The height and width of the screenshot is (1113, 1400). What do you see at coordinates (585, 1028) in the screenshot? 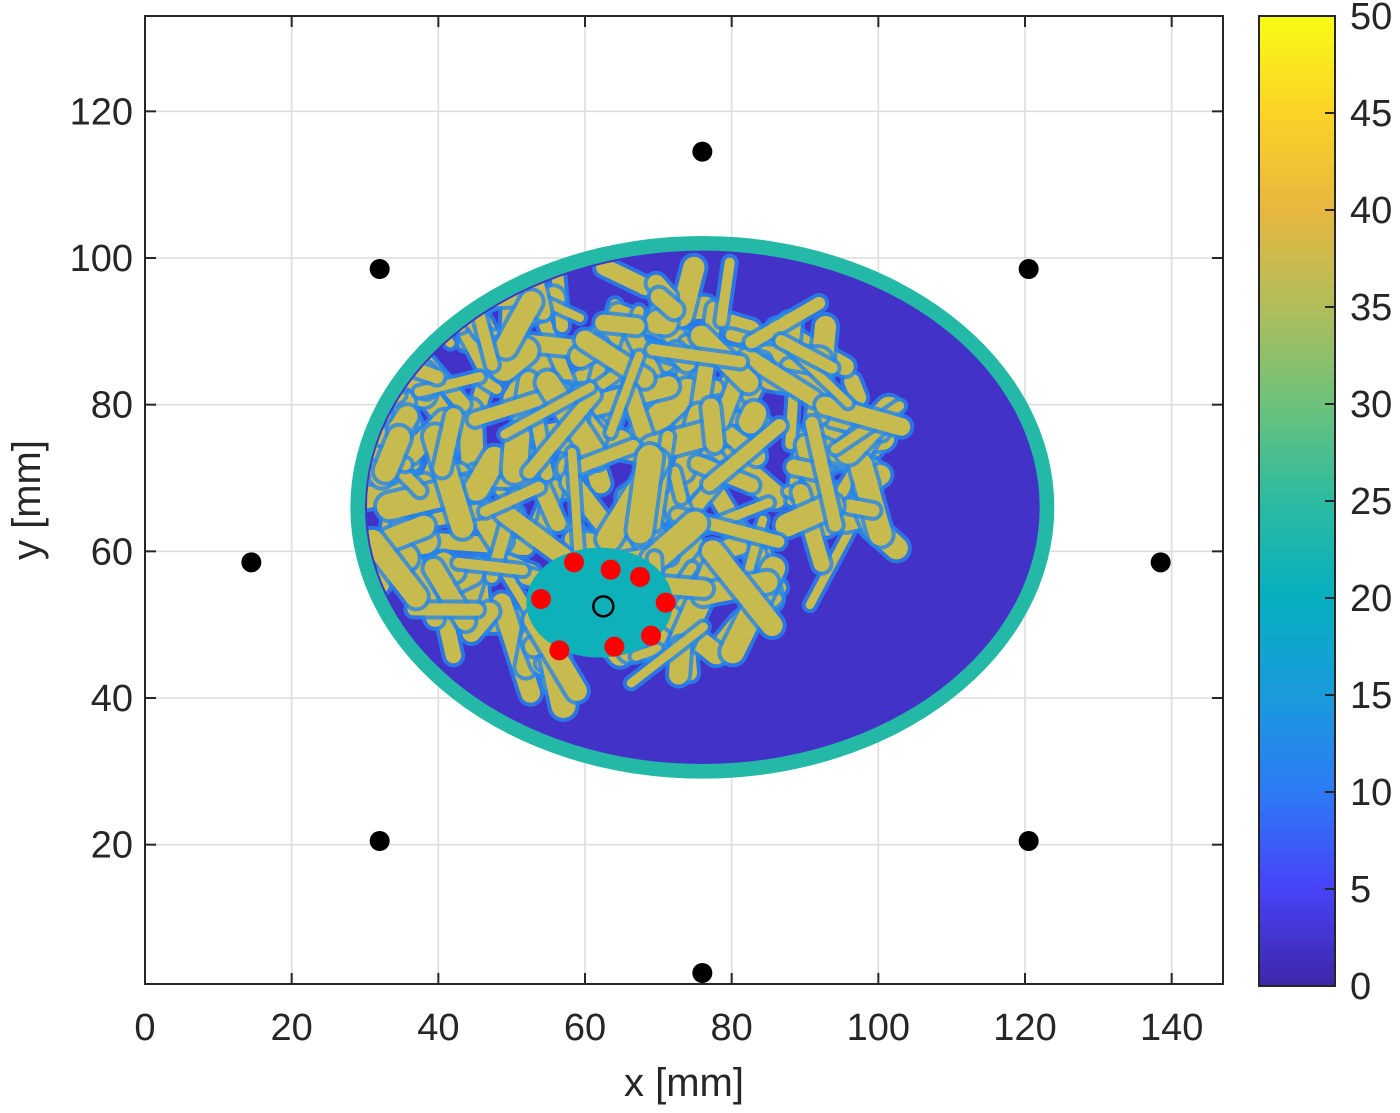
I see `x-tick-label: 60` at bounding box center [585, 1028].